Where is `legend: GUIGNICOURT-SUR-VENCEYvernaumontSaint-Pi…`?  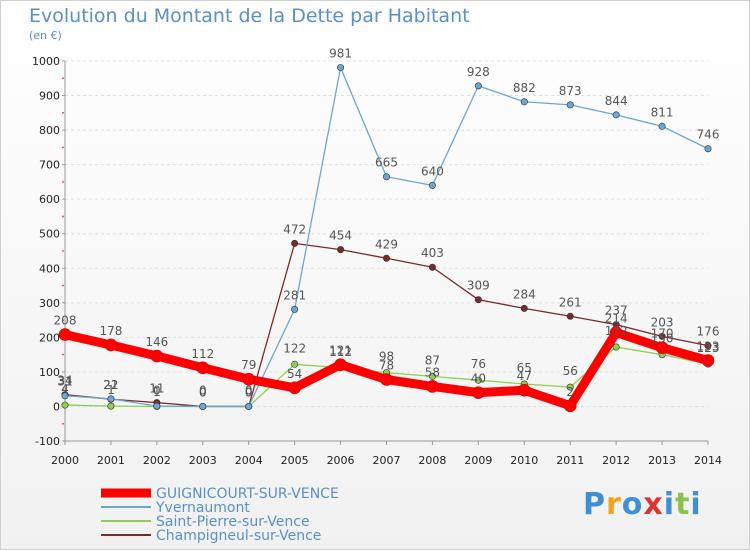
legend: GUIGNICOURT-SUR-VENCEYvernaumontSaint-Pi… is located at coordinates (220, 515).